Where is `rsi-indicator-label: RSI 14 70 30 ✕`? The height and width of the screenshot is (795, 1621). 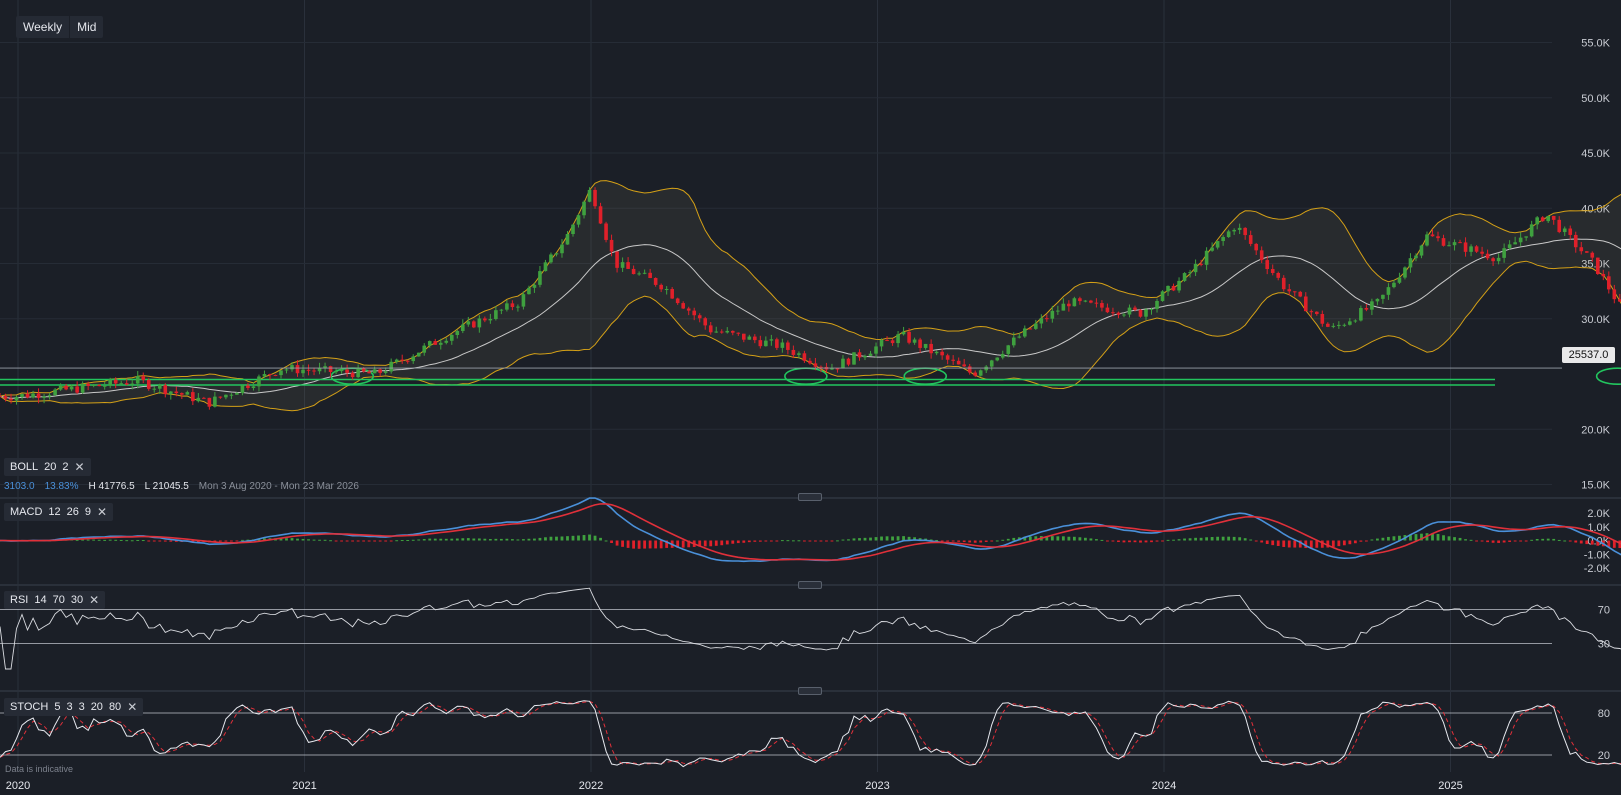
rsi-indicator-label: RSI 14 70 30 ✕ is located at coordinates (55, 600).